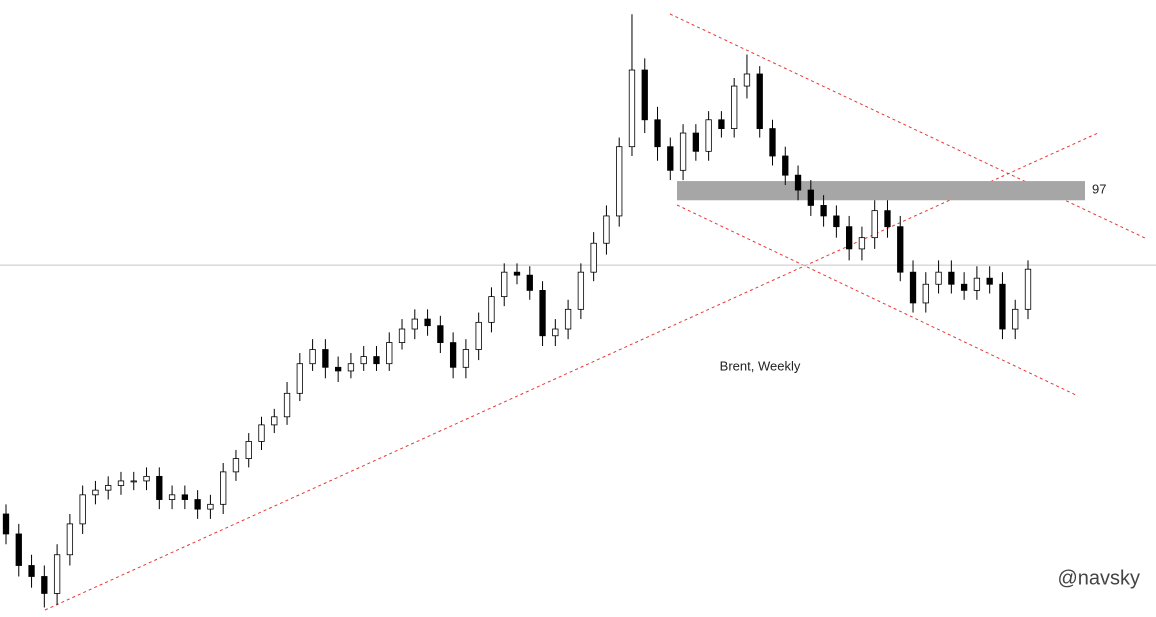 Image resolution: width=1156 pixels, height=617 pixels. I want to click on lower-channel-line, so click(877, 300).